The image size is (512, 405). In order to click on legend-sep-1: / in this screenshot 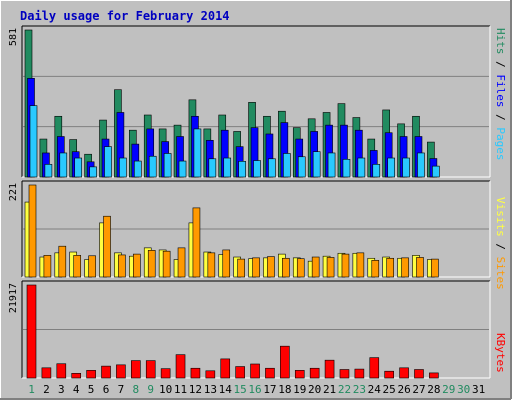, I will do `click(500, 65)`.